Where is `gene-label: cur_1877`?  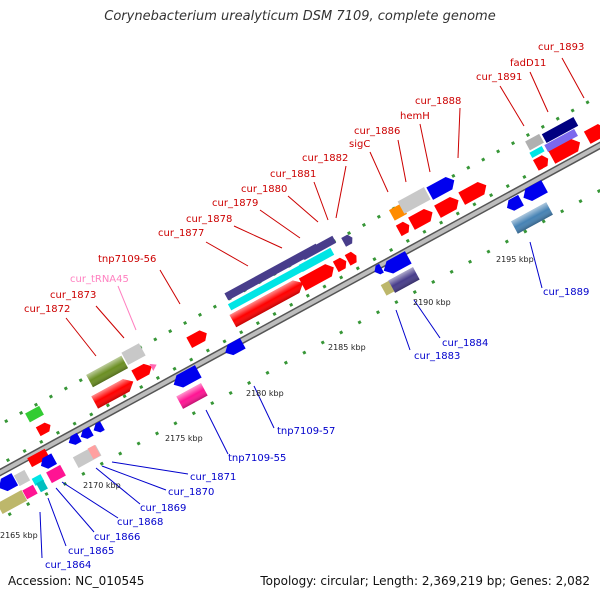
gene-label: cur_1877 is located at coordinates (181, 233).